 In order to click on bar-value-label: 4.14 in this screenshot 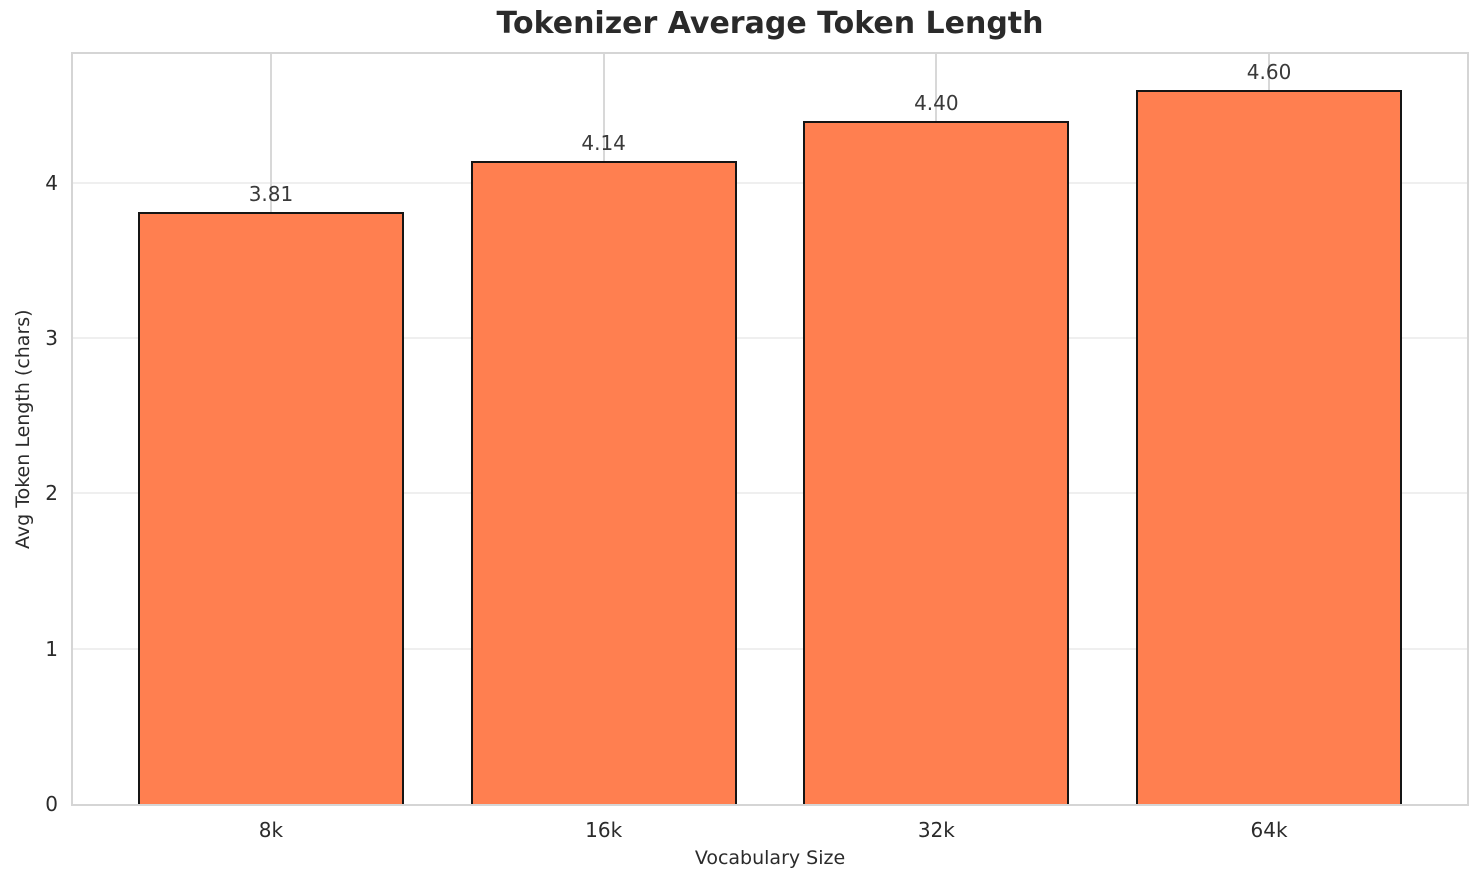, I will do `click(603, 143)`.